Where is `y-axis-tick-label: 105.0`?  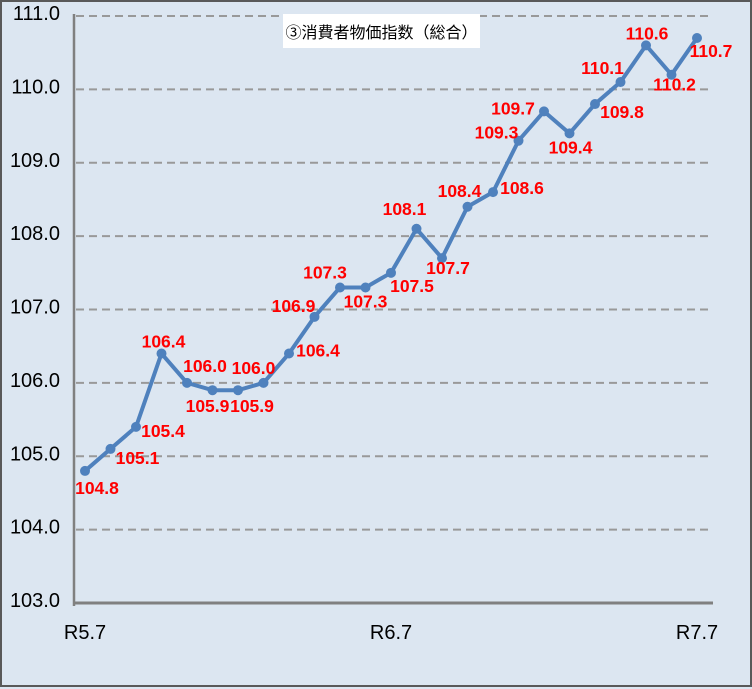 y-axis-tick-label: 105.0 is located at coordinates (35, 454).